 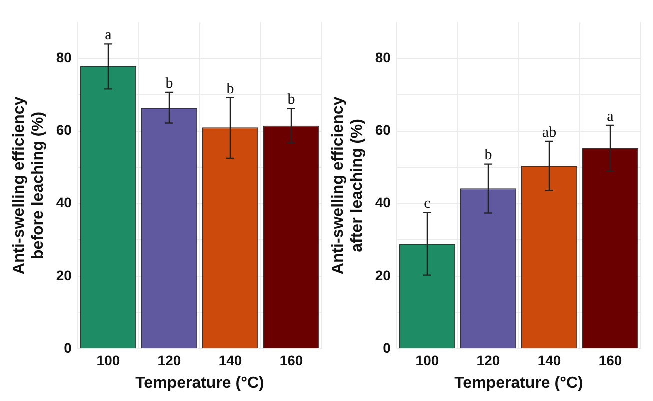 I want to click on annotation: ab, so click(x=549, y=132).